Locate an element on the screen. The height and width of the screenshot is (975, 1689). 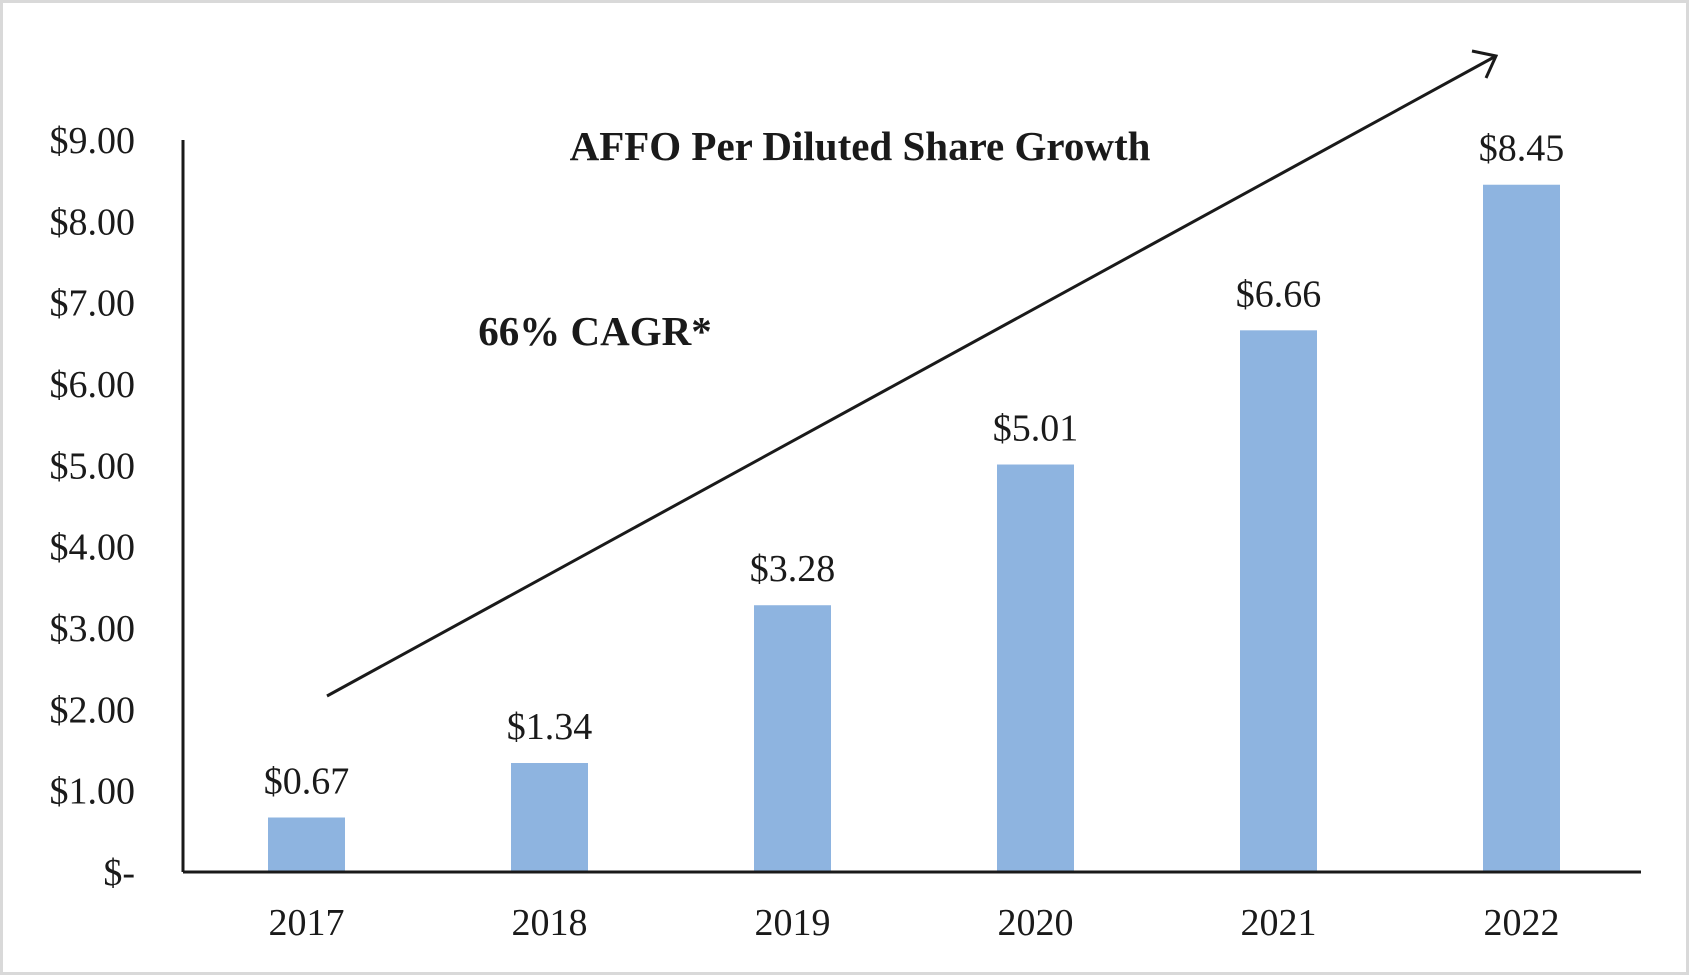
data-label-2022: $8.45 is located at coordinates (1522, 149).